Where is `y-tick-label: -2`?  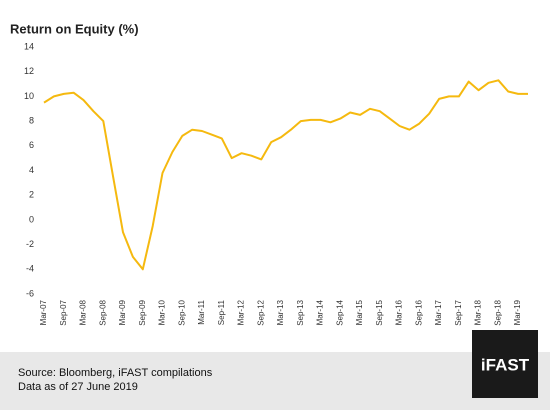
y-tick-label: -2 is located at coordinates (30, 244).